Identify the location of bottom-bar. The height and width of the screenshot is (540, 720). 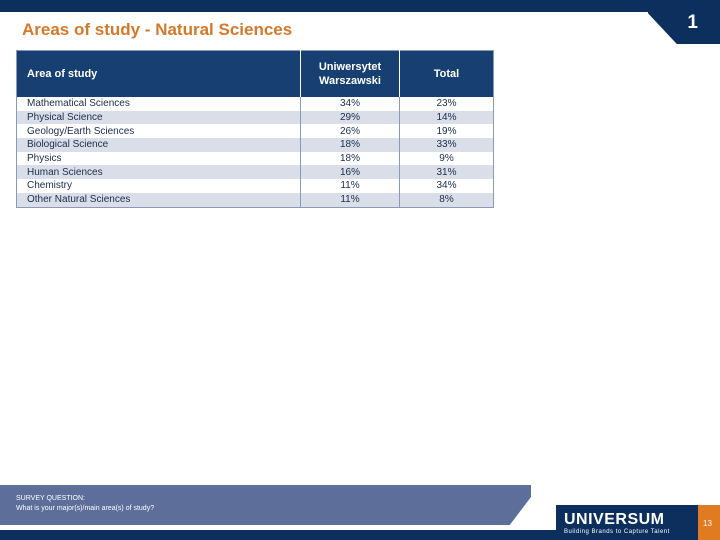
(360, 535).